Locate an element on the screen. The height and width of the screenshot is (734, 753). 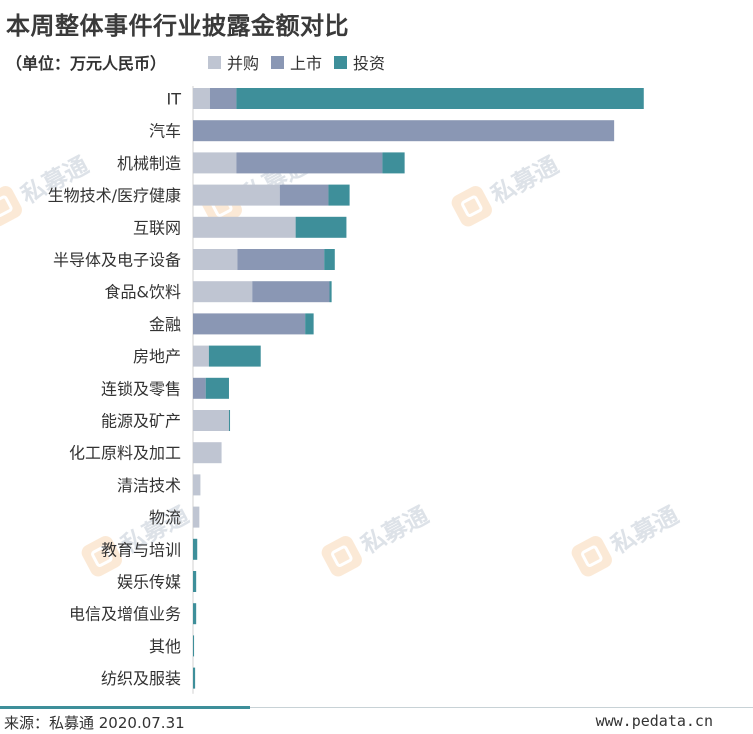
category-tick-label: 金融 is located at coordinates (165, 324).